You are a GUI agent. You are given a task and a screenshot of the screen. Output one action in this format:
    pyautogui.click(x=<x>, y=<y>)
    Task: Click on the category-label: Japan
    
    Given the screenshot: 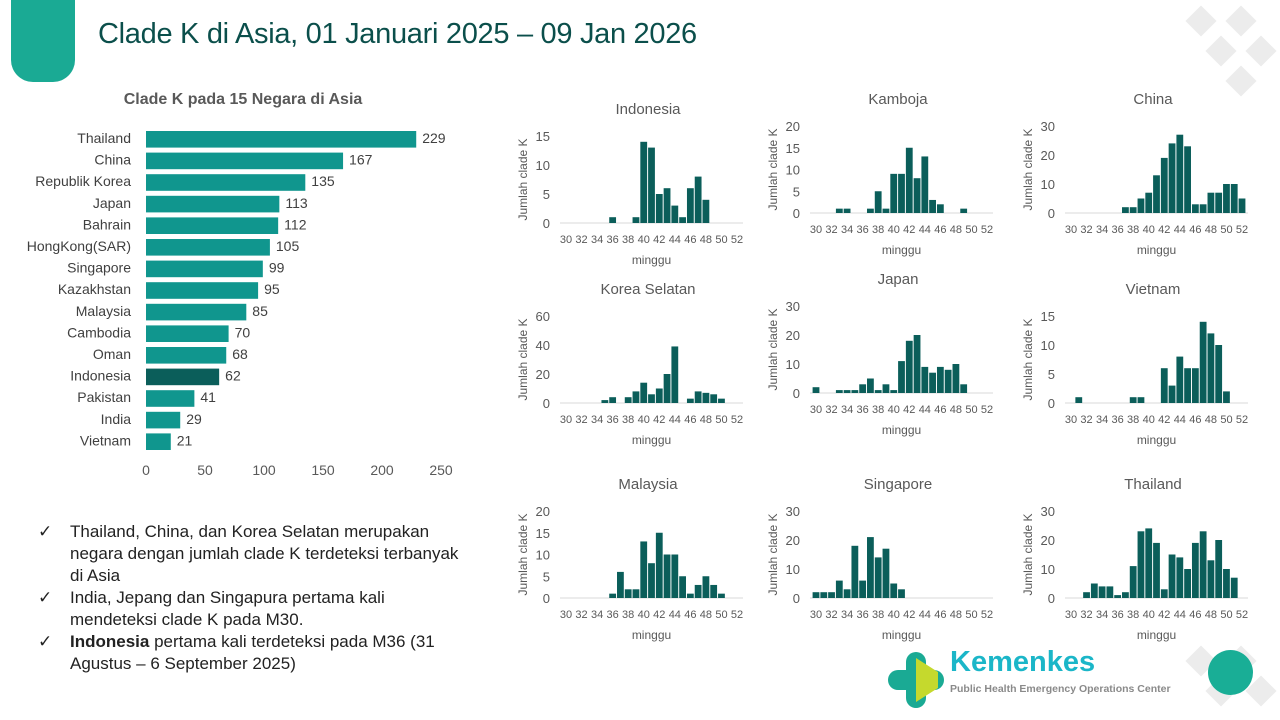 What is the action you would take?
    pyautogui.click(x=112, y=203)
    